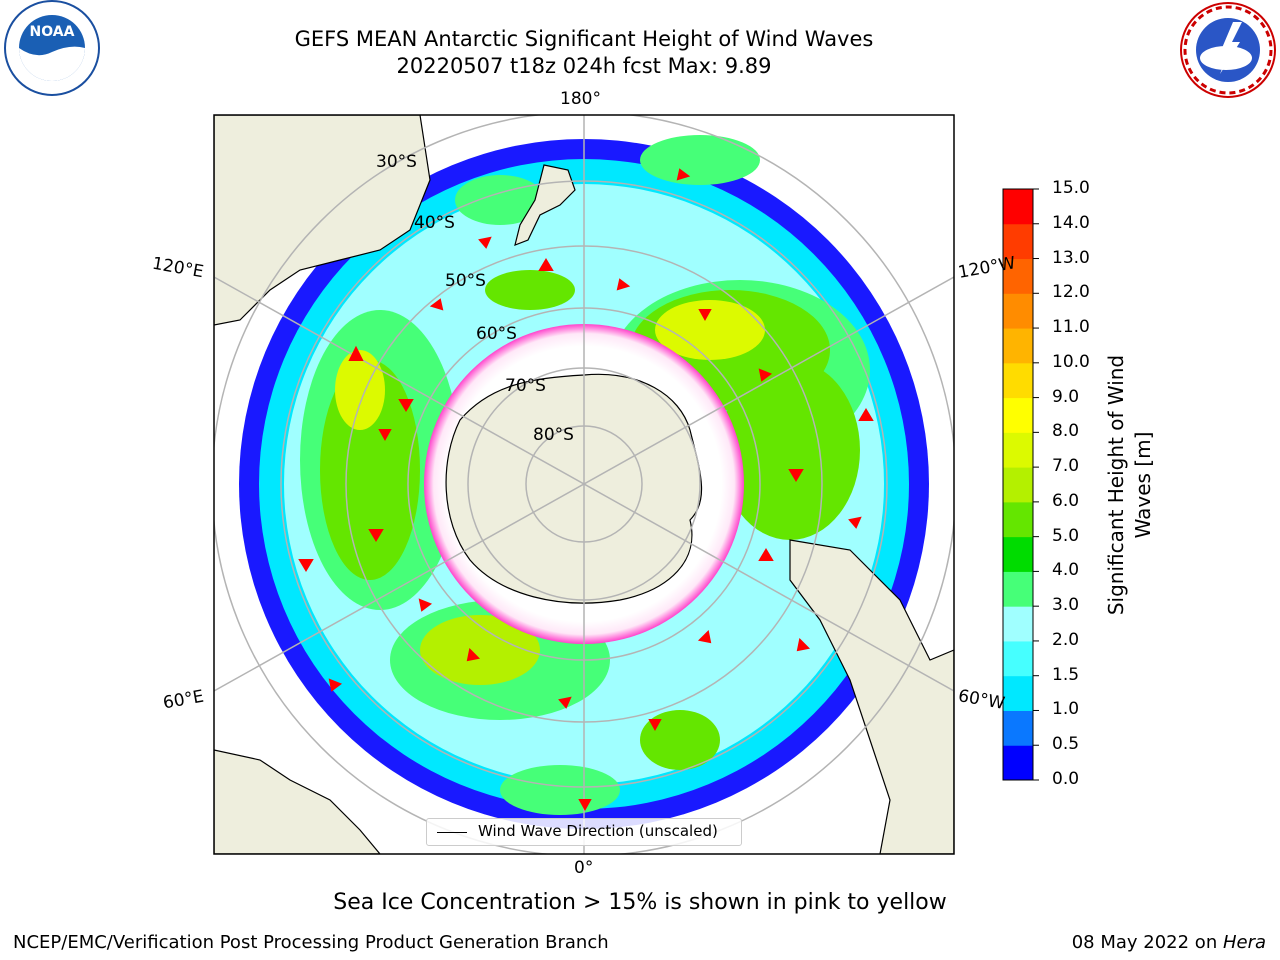 The image size is (1280, 960). What do you see at coordinates (525, 386) in the screenshot?
I see `lat-label-70s: 70°S` at bounding box center [525, 386].